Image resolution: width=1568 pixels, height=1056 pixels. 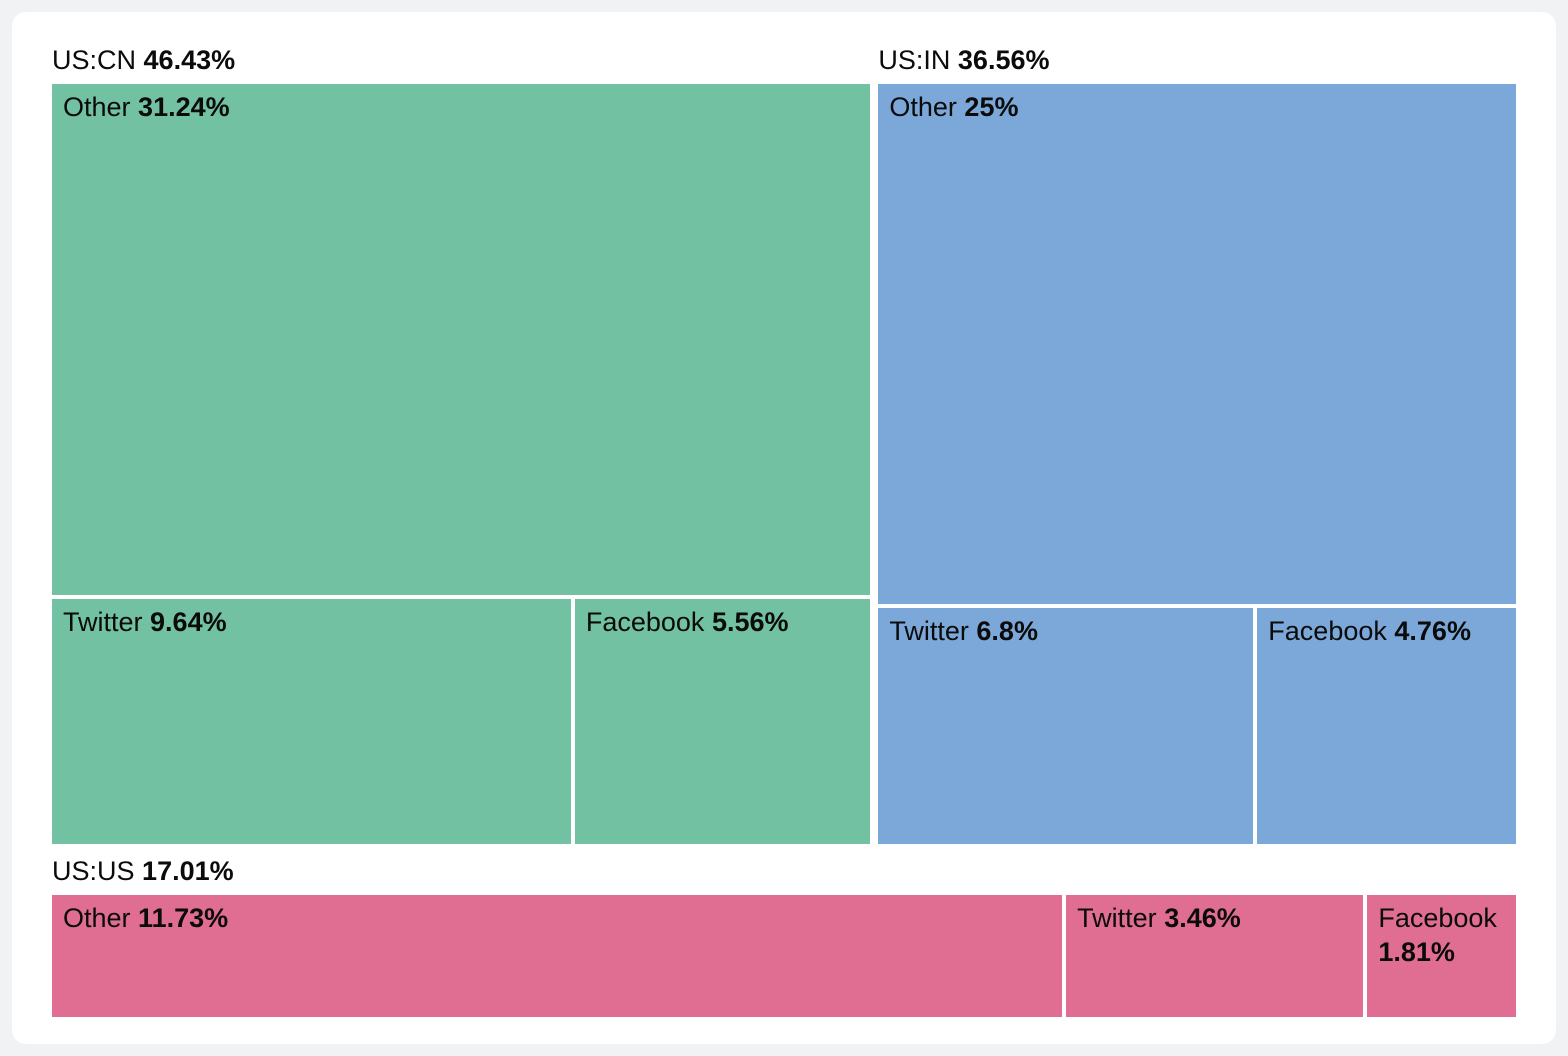 I want to click on cell-label: Facebook 5.56%, so click(x=723, y=622).